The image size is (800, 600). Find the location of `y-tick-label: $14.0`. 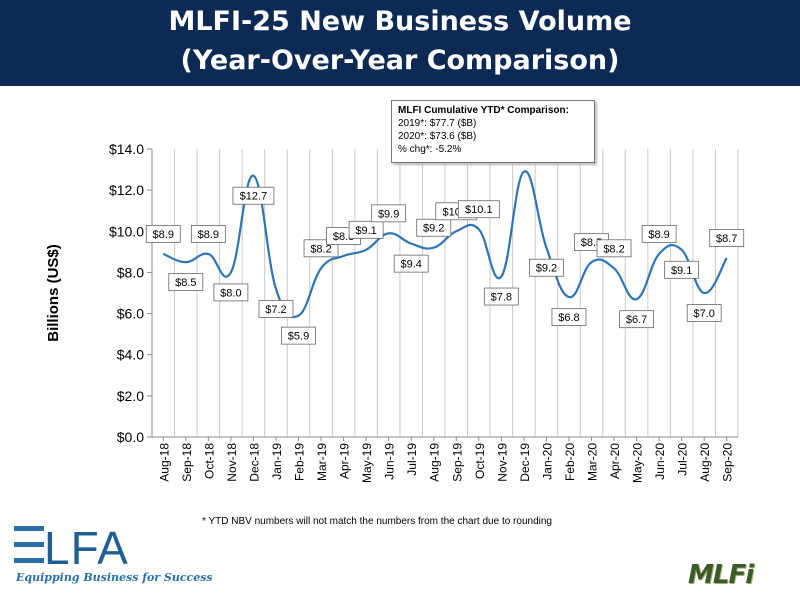

y-tick-label: $14.0 is located at coordinates (126, 149).